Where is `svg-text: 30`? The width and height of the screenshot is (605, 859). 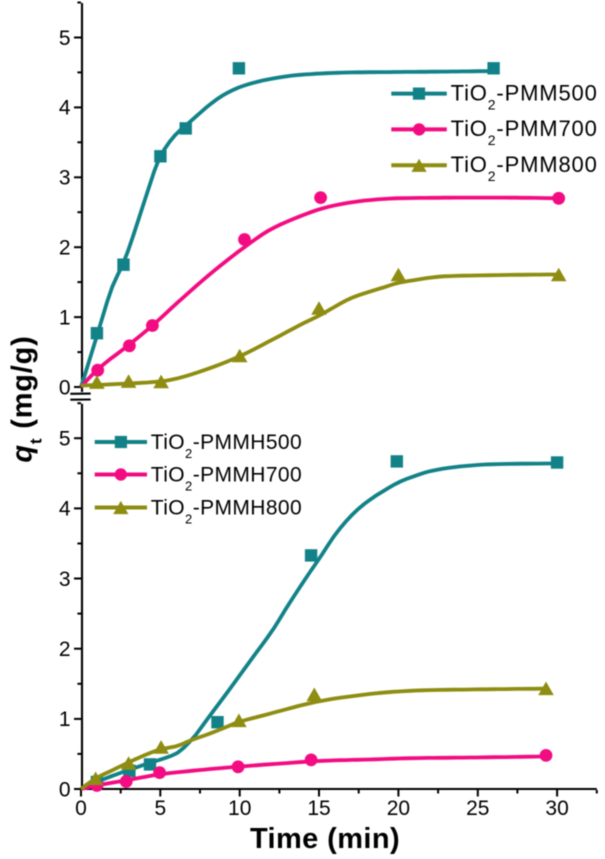 svg-text: 30 is located at coordinates (556, 808).